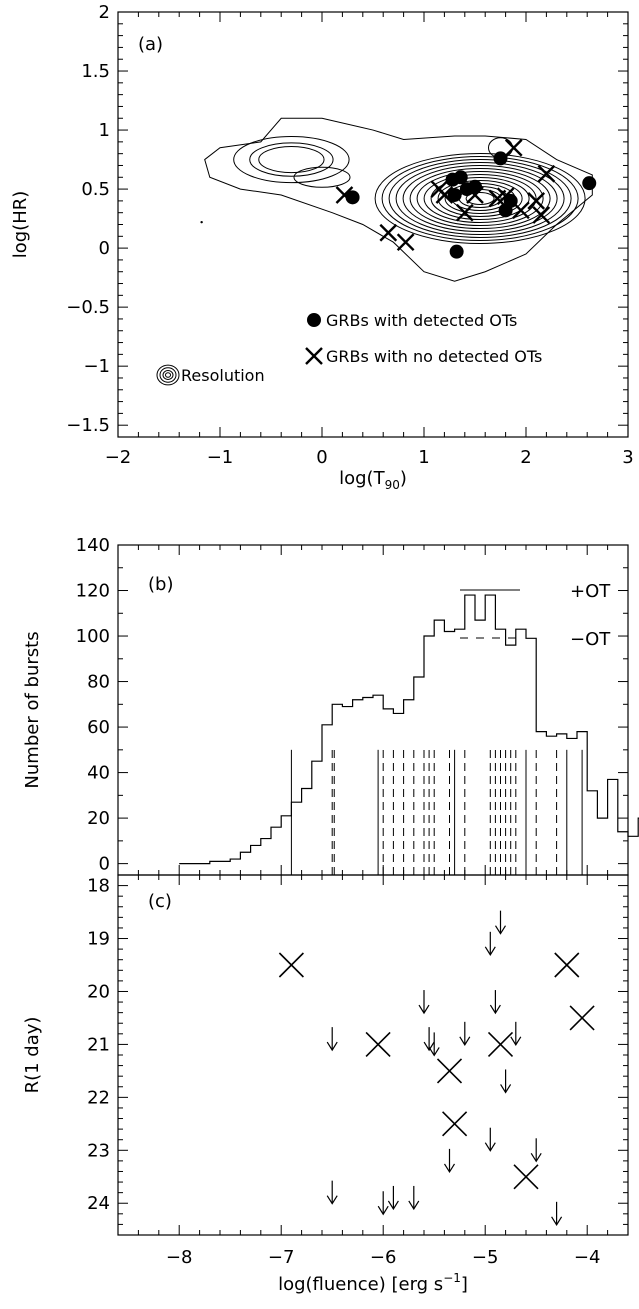 This screenshot has height=1309, width=639. What do you see at coordinates (291, 159) in the screenshot?
I see `contour-short-lobe` at bounding box center [291, 159].